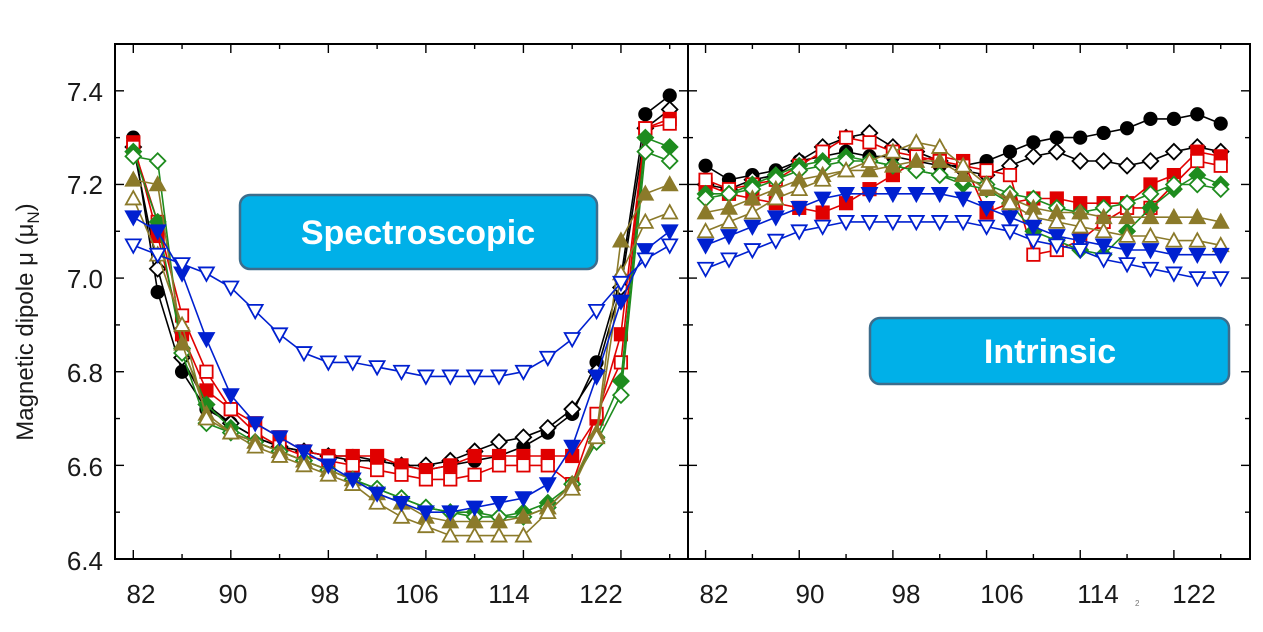 This screenshot has height=632, width=1263. I want to click on x-tick-labels-right: 82 90 98 106 114 122, so click(958, 594).